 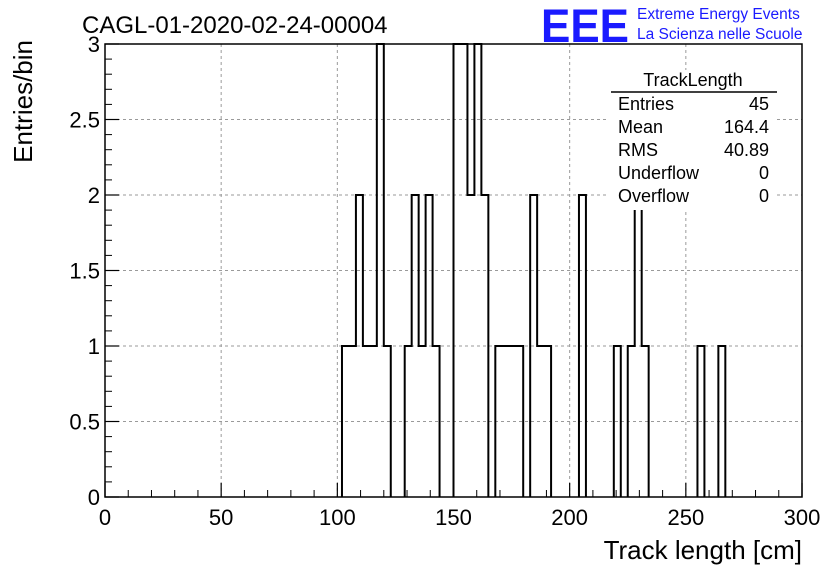 I want to click on x-tick-label: 250, so click(x=685, y=517).